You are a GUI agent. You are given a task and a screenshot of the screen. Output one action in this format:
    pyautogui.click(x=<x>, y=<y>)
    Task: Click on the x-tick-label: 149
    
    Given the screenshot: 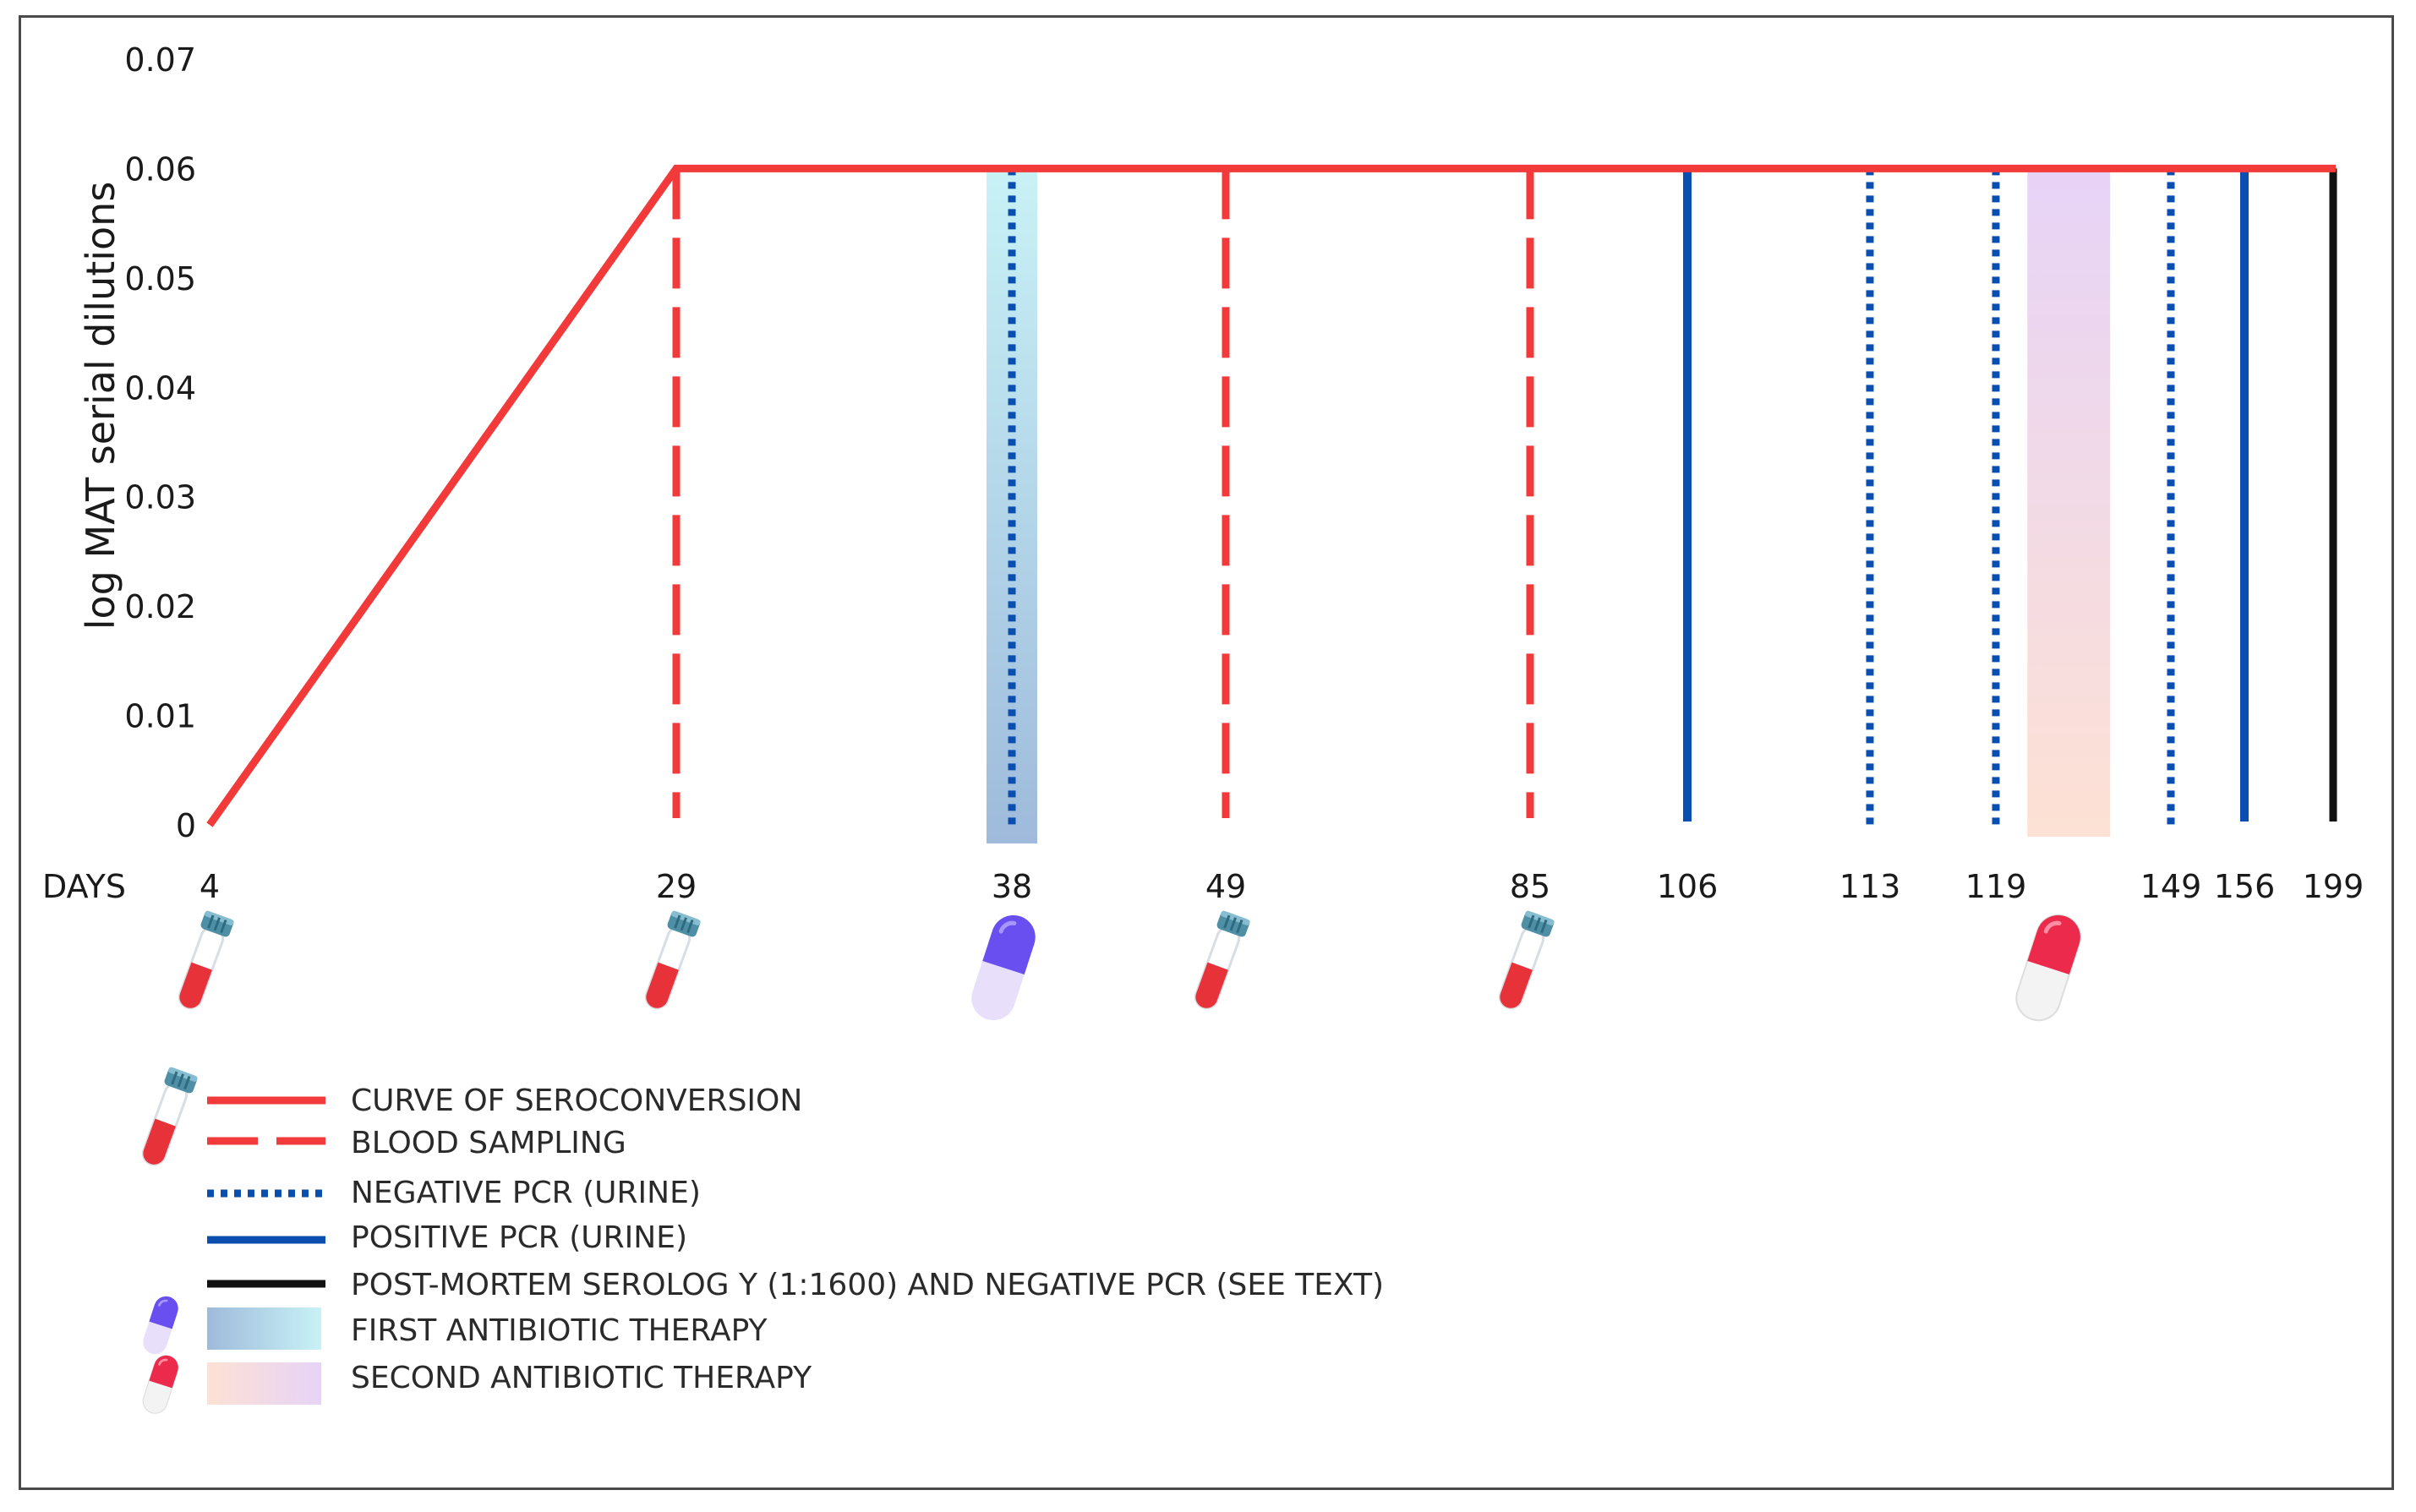 What is the action you would take?
    pyautogui.click(x=2171, y=886)
    